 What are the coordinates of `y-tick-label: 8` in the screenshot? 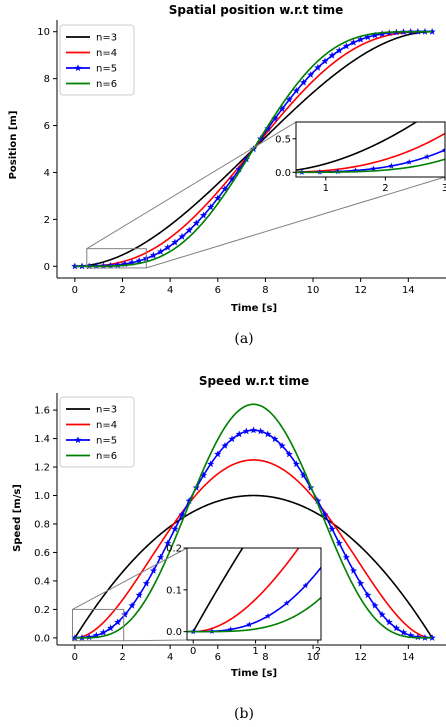 It's located at (47, 79).